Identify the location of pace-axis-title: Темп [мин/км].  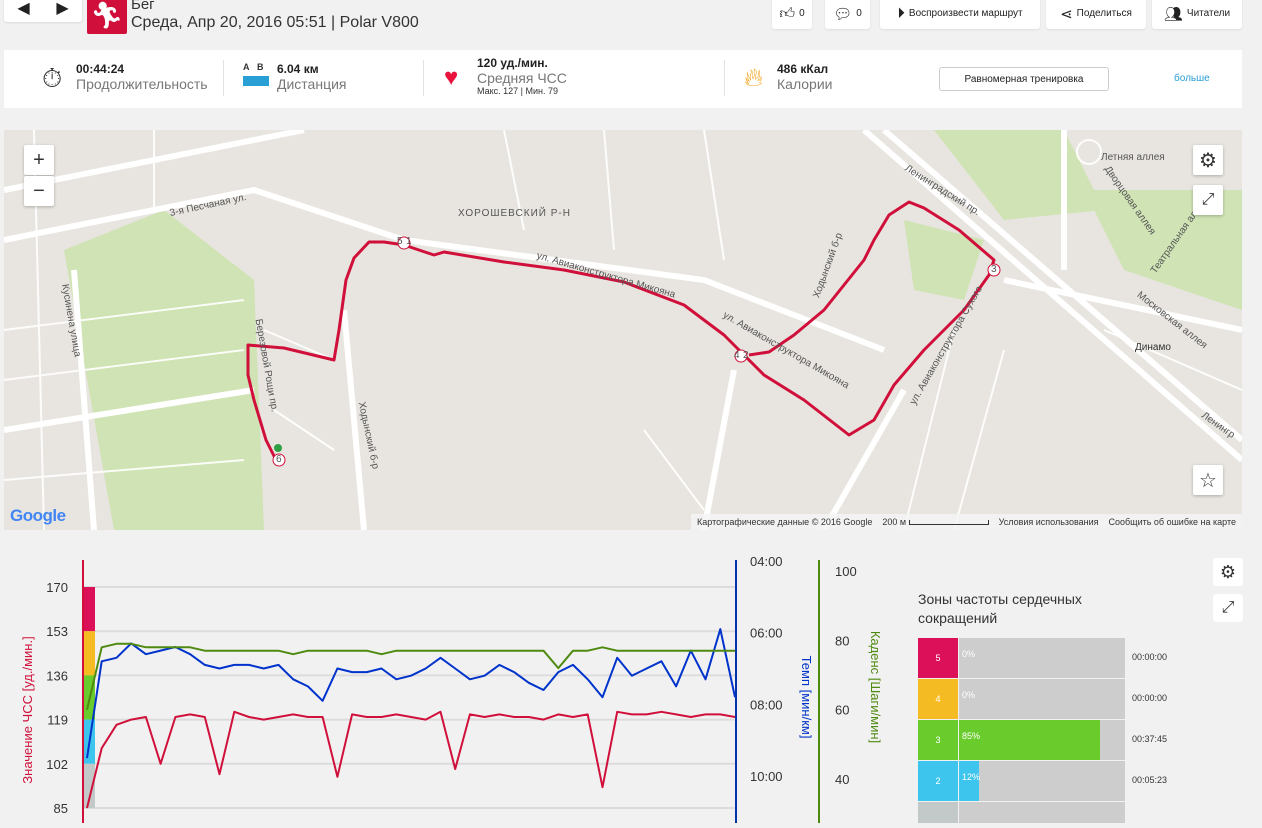
(806, 697).